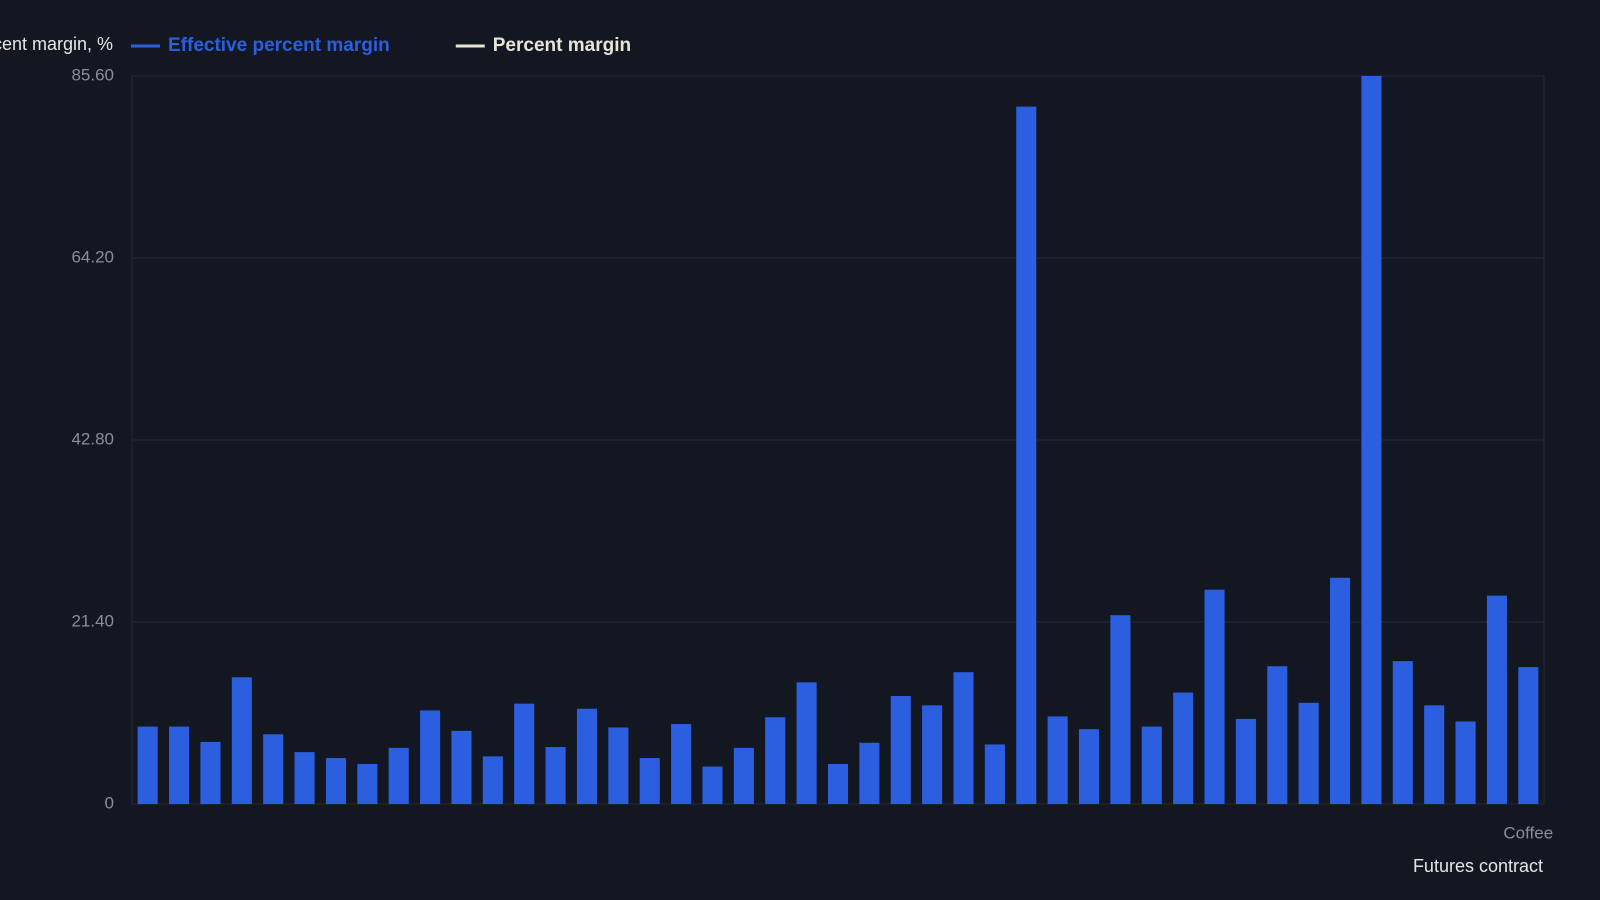 The width and height of the screenshot is (1600, 900). What do you see at coordinates (92, 438) in the screenshot?
I see `y-tick-label: 42.80` at bounding box center [92, 438].